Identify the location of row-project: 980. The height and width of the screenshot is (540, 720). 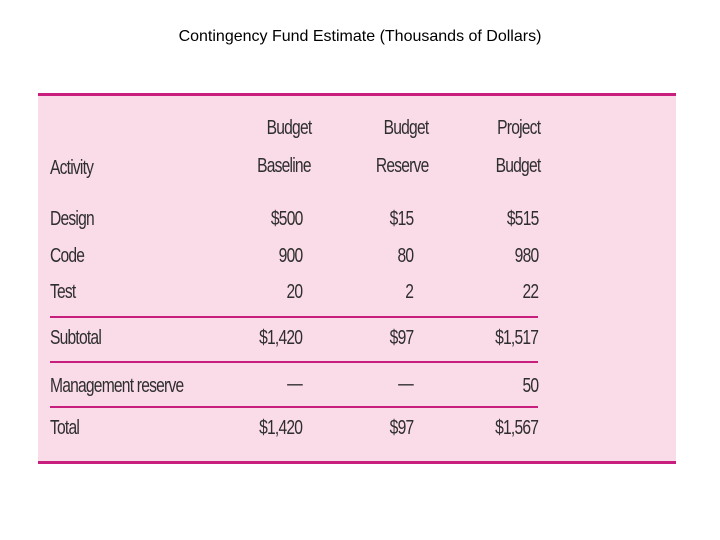
(526, 256).